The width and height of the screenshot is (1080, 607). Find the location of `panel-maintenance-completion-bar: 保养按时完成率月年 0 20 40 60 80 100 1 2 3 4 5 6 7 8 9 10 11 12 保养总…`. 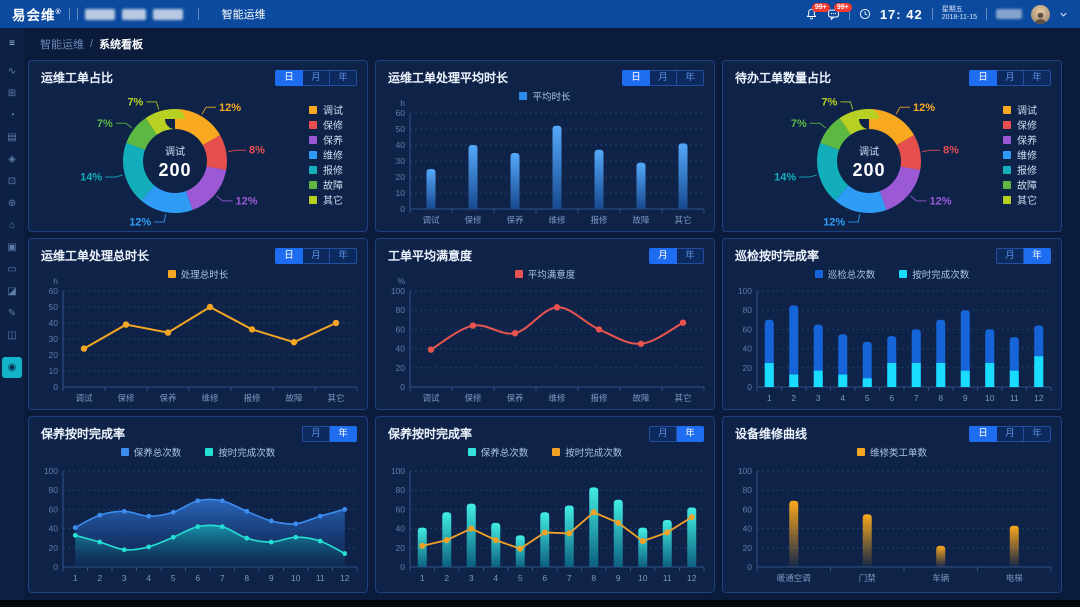

panel-maintenance-completion-bar: 保养按时完成率月年 0 20 40 60 80 100 1 2 3 4 5 6 7 8 9 10 11 12 保养总… is located at coordinates (545, 504).